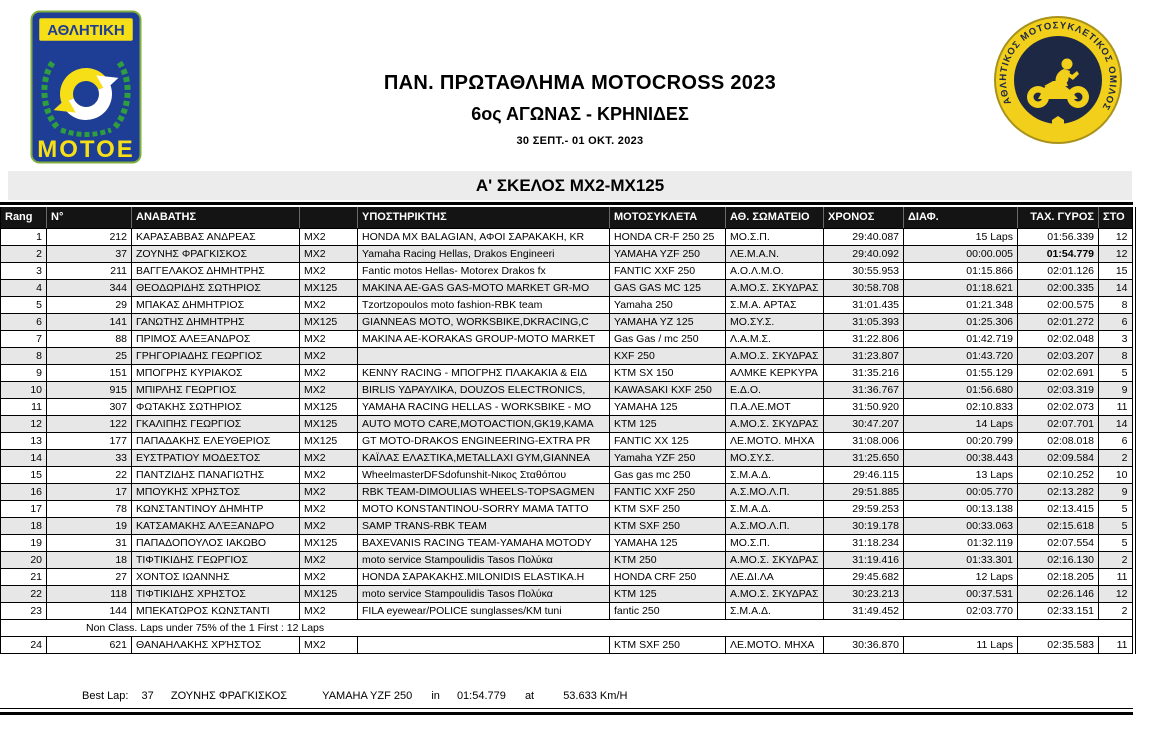 Image resolution: width=1156 pixels, height=752 pixels. Describe the element at coordinates (23, 407) in the screenshot. I see `cell-rank: 11` at that location.